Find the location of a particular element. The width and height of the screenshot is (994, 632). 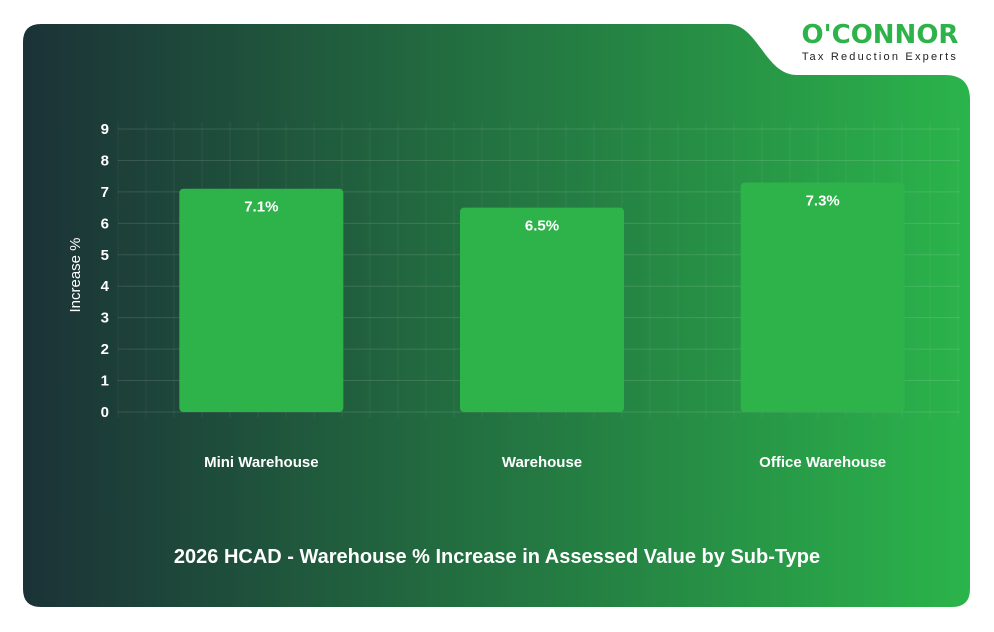

y-tick-label: 0 is located at coordinates (105, 412).